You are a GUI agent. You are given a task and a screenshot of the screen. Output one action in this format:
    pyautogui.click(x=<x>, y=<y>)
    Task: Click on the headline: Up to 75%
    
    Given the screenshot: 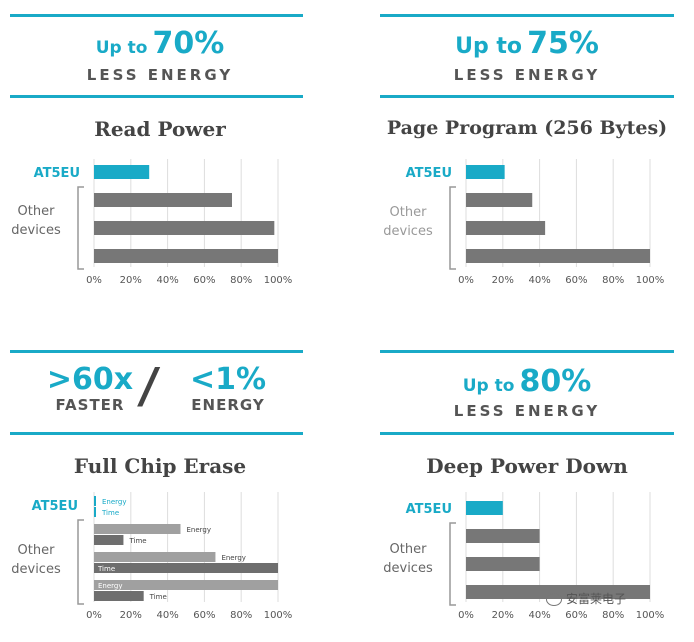 What is the action you would take?
    pyautogui.click(x=527, y=43)
    